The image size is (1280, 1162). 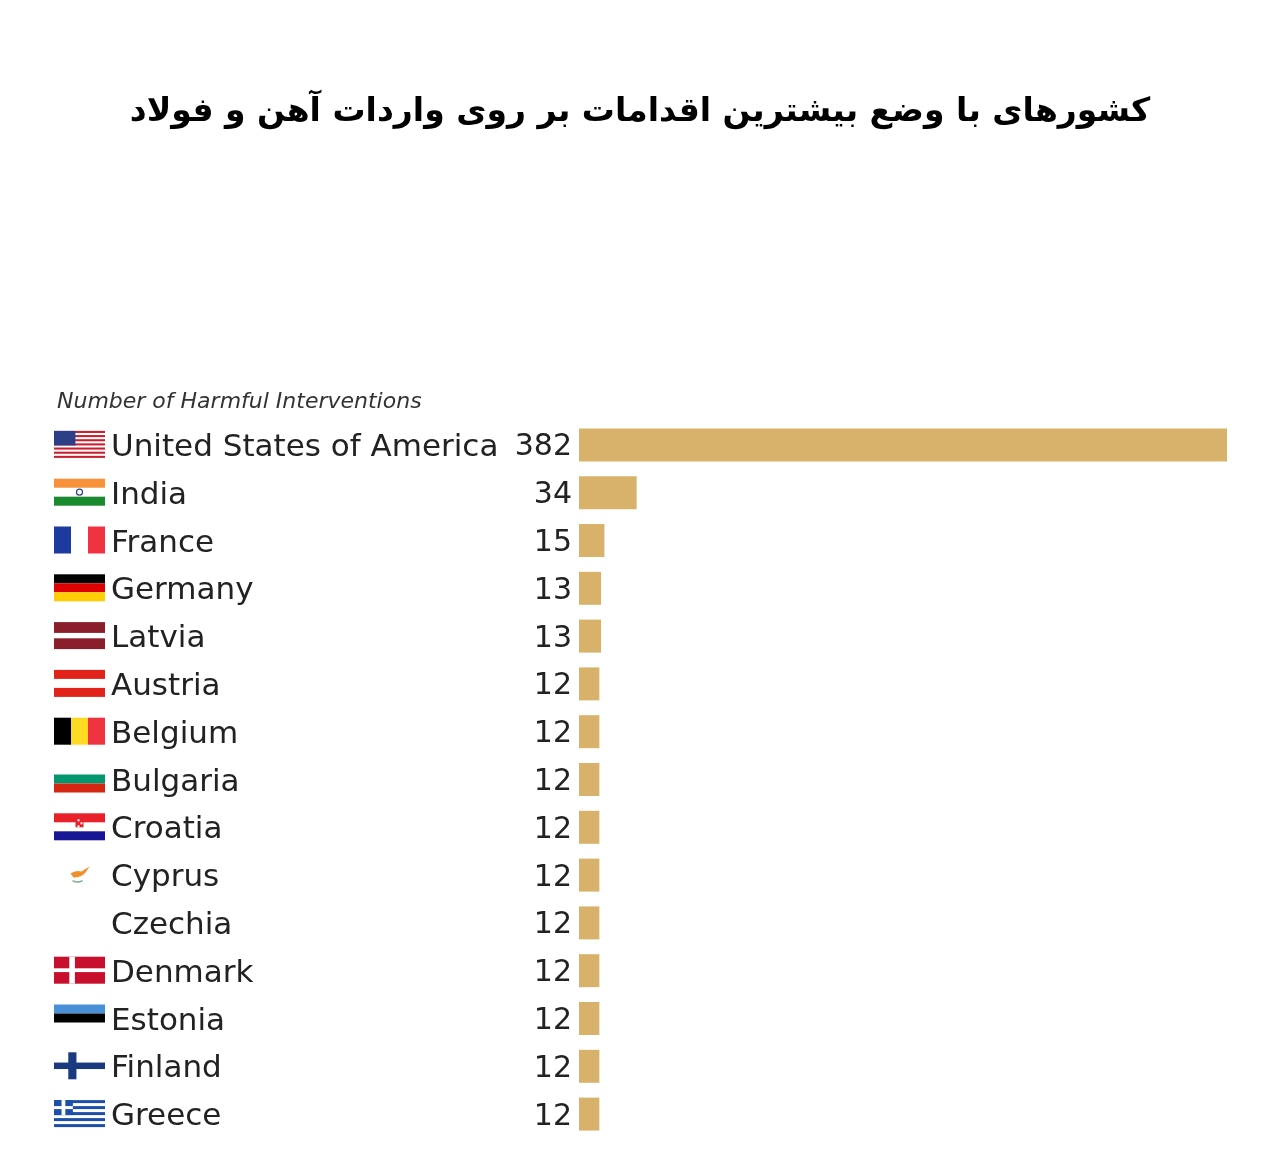 I want to click on data-label: 382, so click(x=543, y=445).